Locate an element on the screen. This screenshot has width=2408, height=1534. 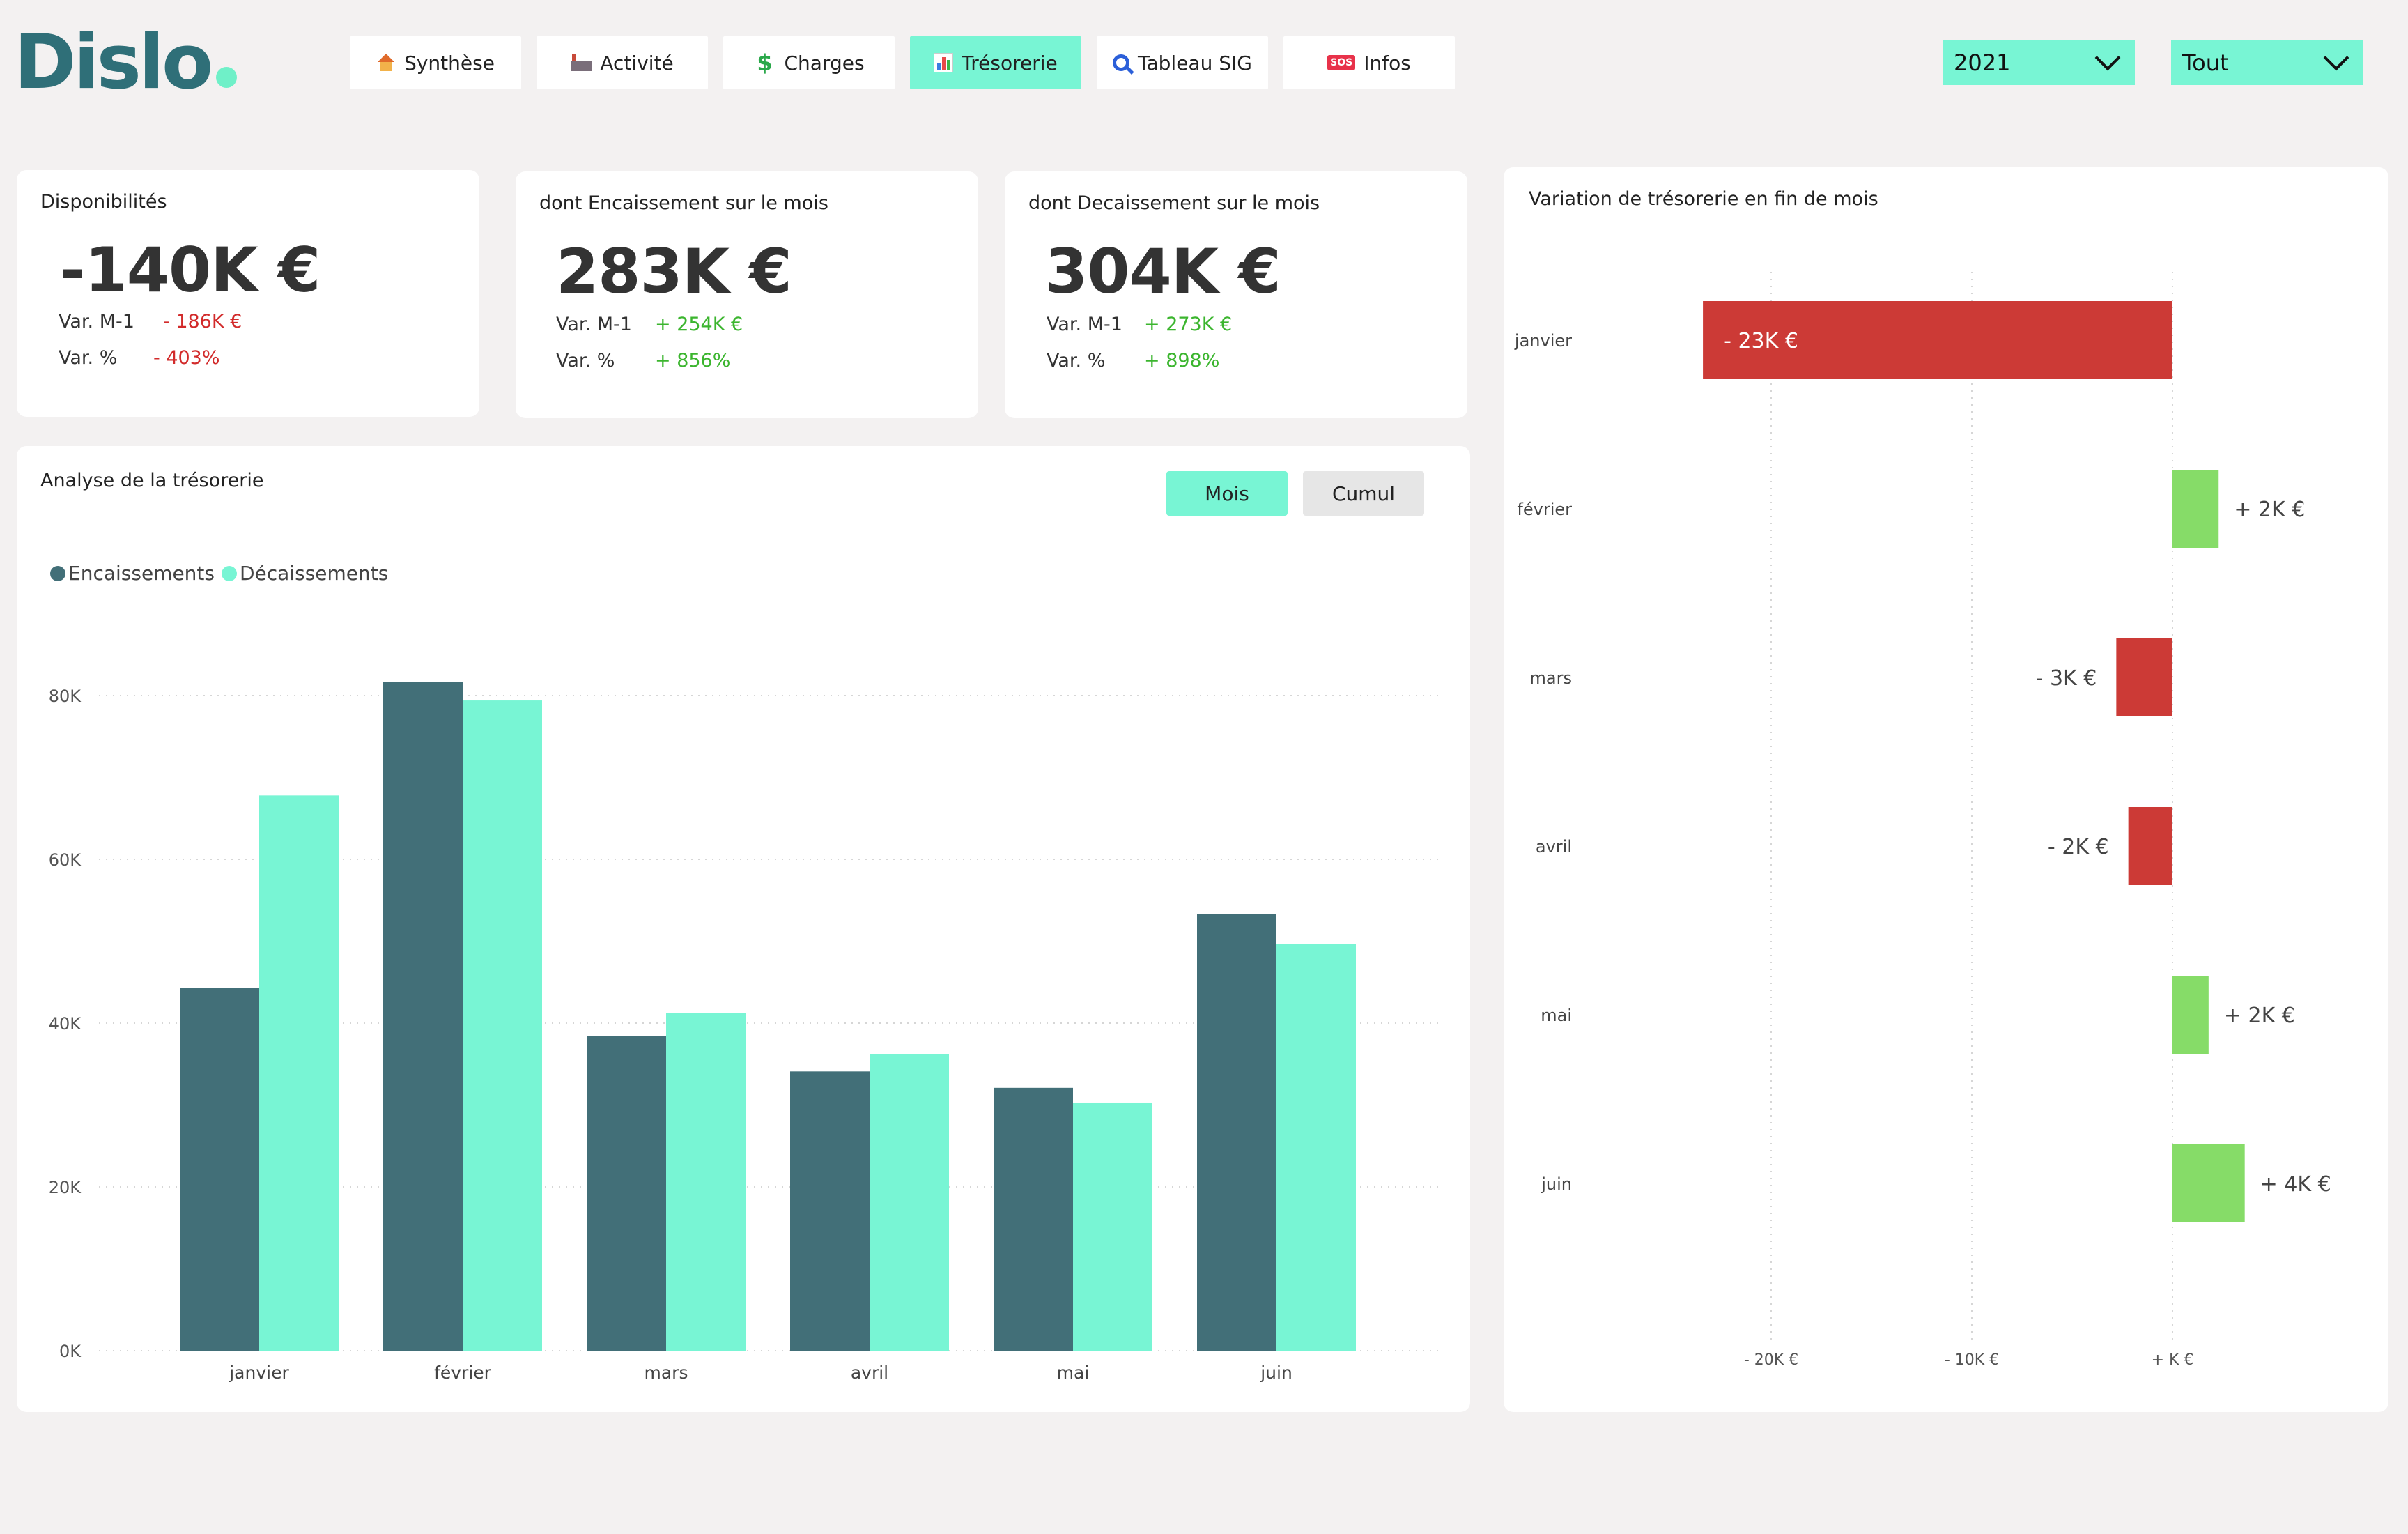
tab-tresorerie: Trésorerie is located at coordinates (996, 62).